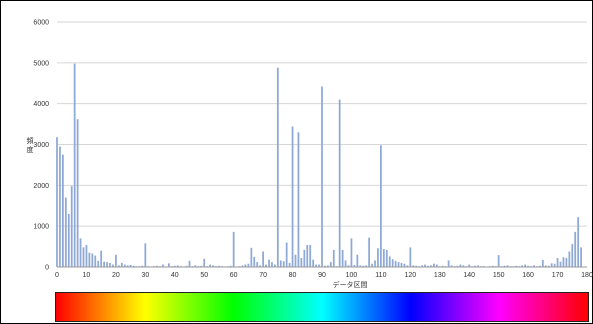 The image size is (593, 324). Describe the element at coordinates (410, 275) in the screenshot. I see `x-tick-label: 120` at that location.